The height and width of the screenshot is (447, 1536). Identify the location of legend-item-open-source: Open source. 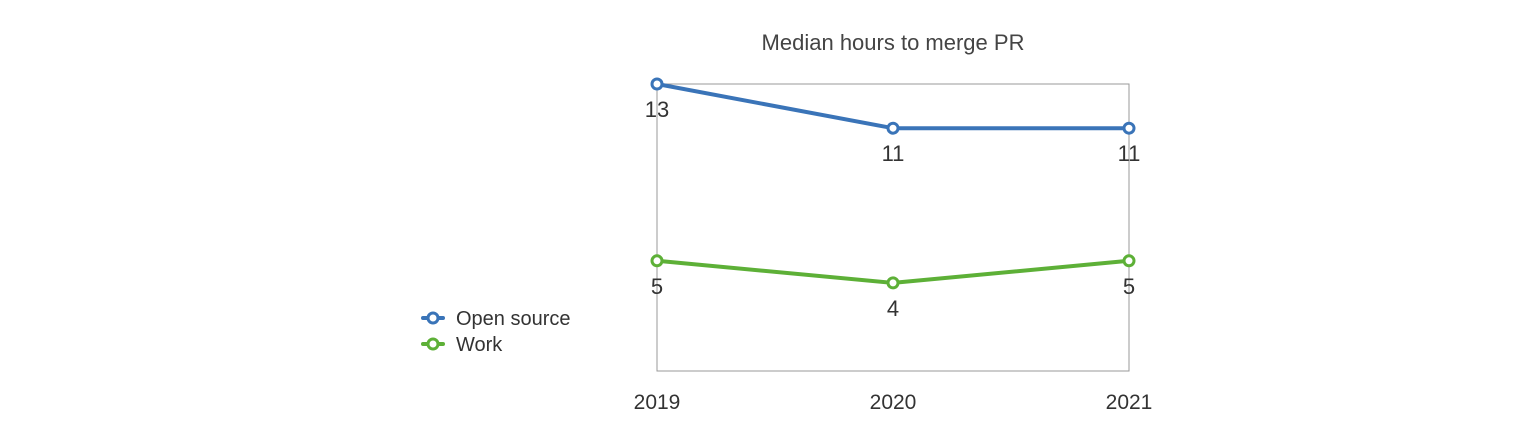
(496, 319).